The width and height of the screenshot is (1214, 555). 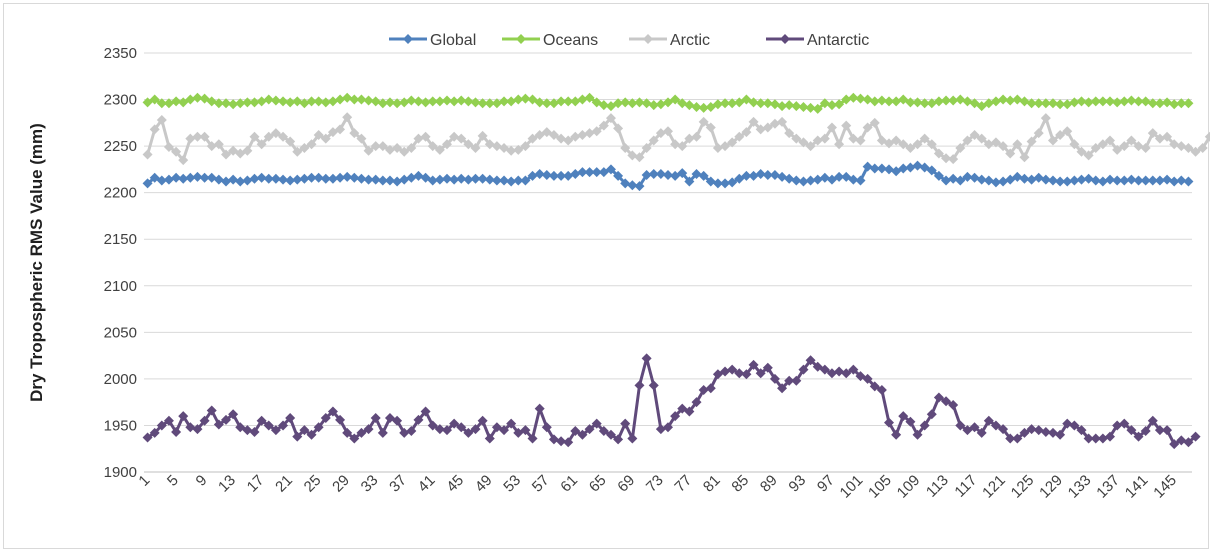 I want to click on legend-label: Global, so click(x=453, y=40).